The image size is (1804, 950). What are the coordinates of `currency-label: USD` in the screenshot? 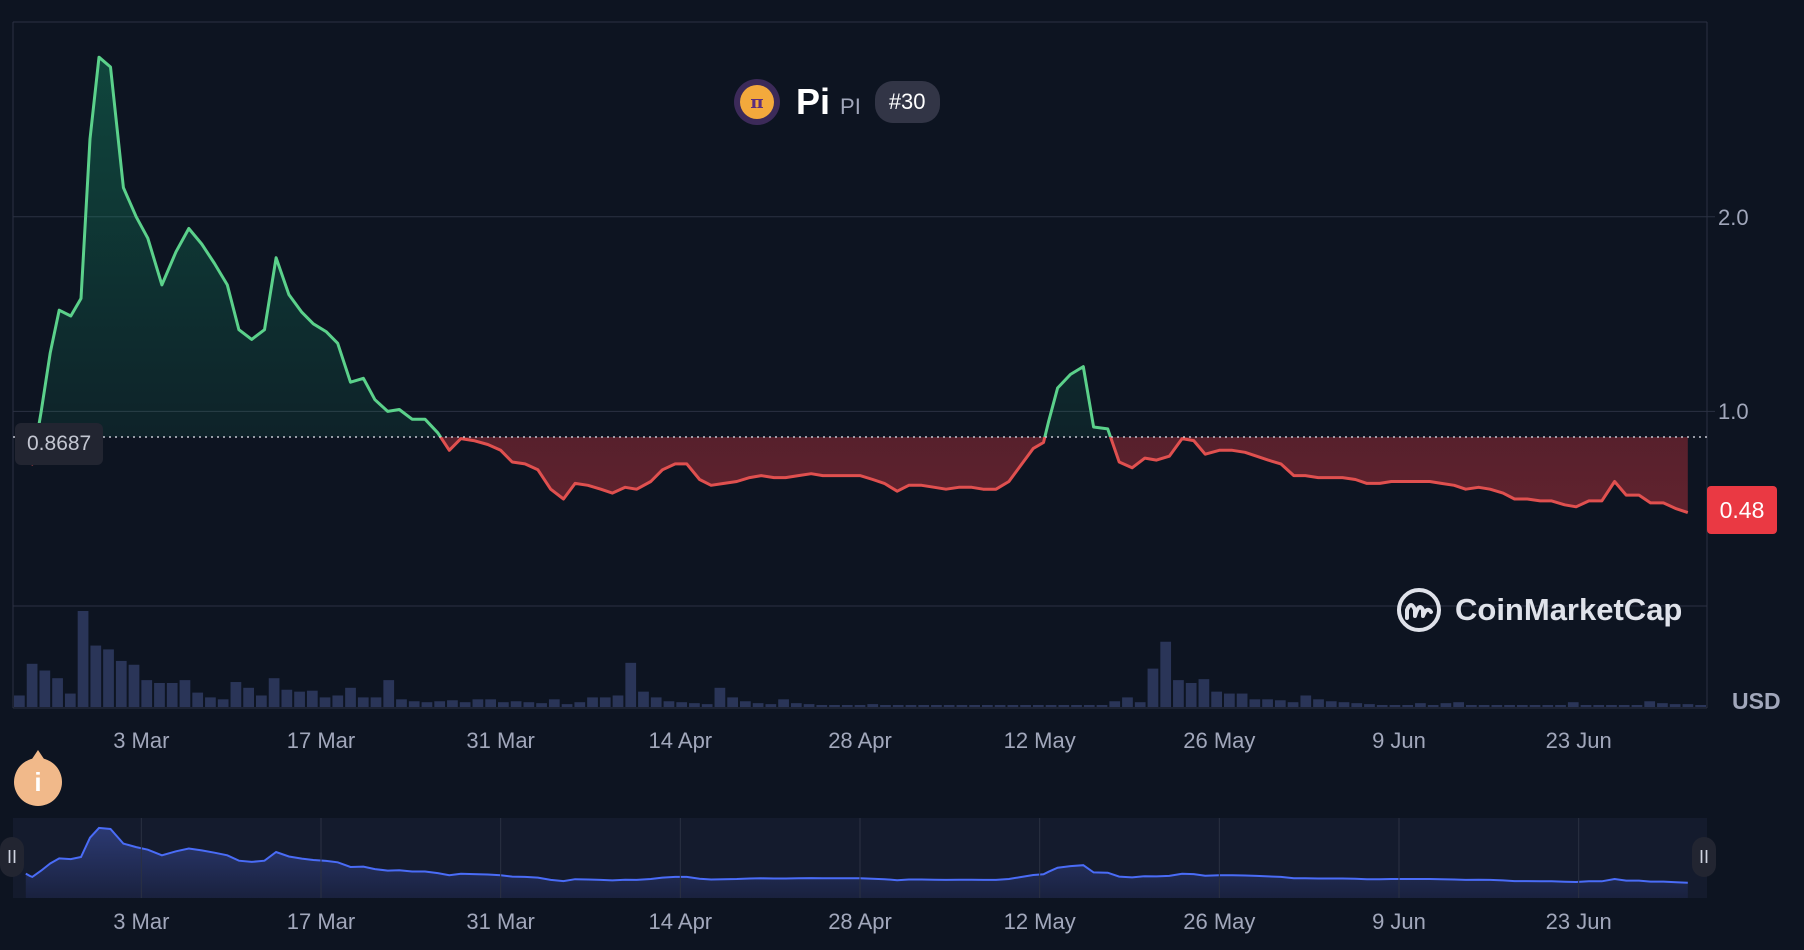 It's located at (1756, 701).